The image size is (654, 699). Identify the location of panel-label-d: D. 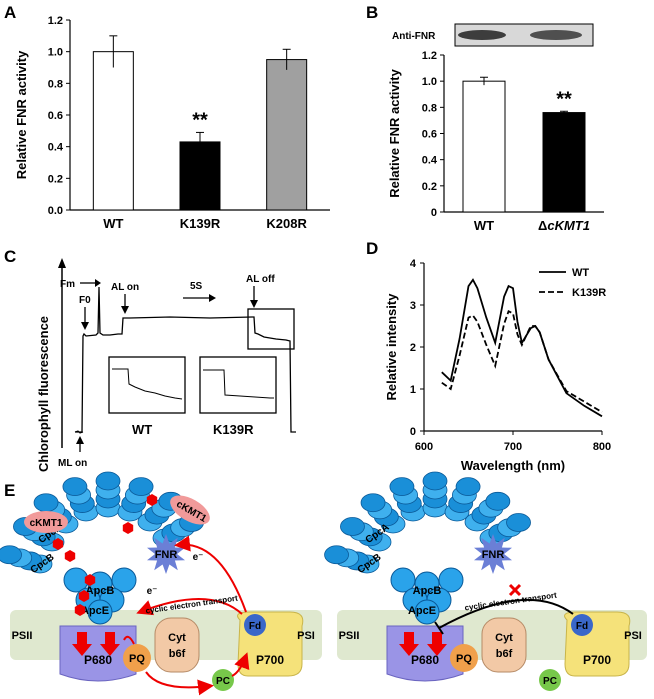
(372, 248).